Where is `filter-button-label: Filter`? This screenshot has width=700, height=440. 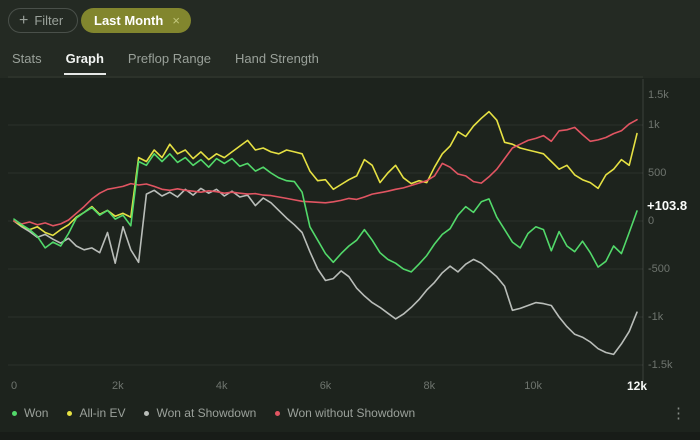
filter-button-label: Filter is located at coordinates (49, 20).